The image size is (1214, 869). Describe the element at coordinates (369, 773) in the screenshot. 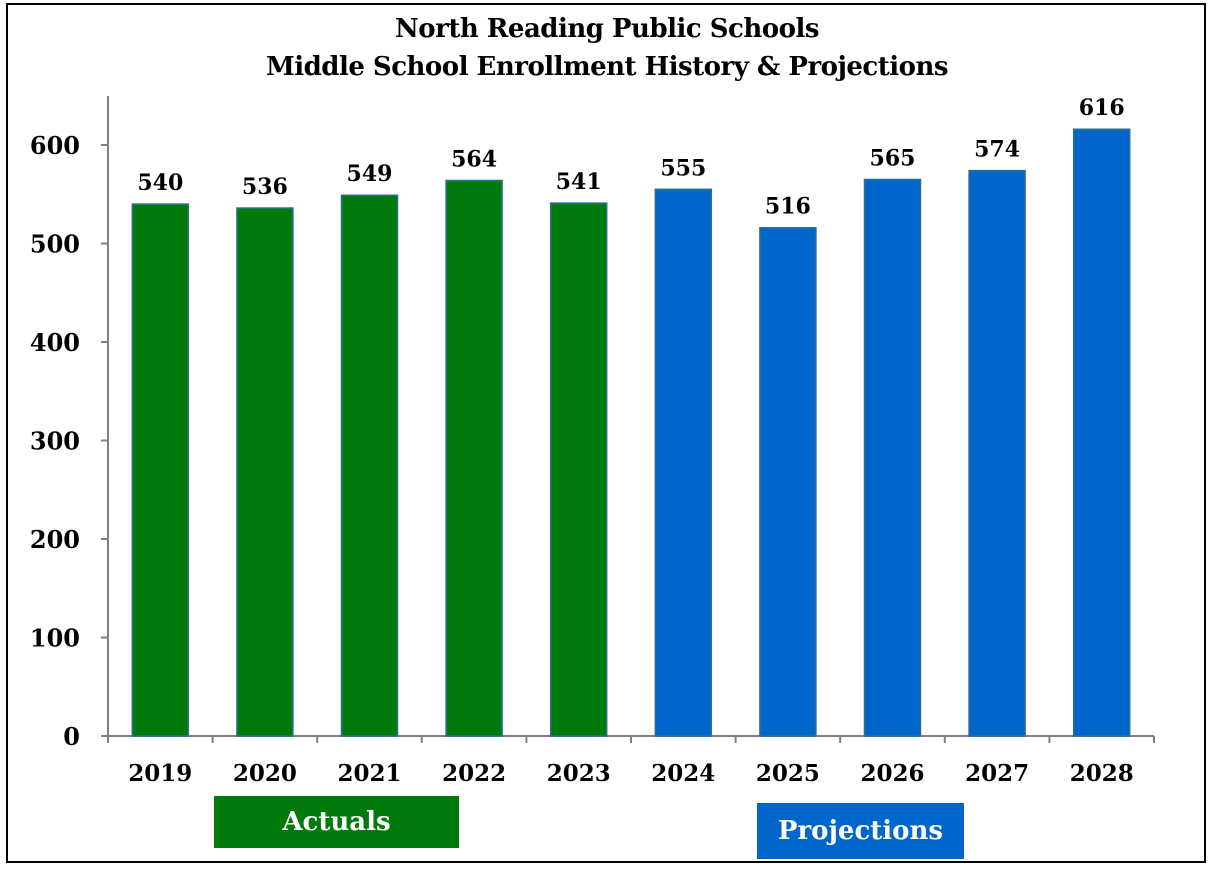

I see `x-tick-label: 2021` at that location.